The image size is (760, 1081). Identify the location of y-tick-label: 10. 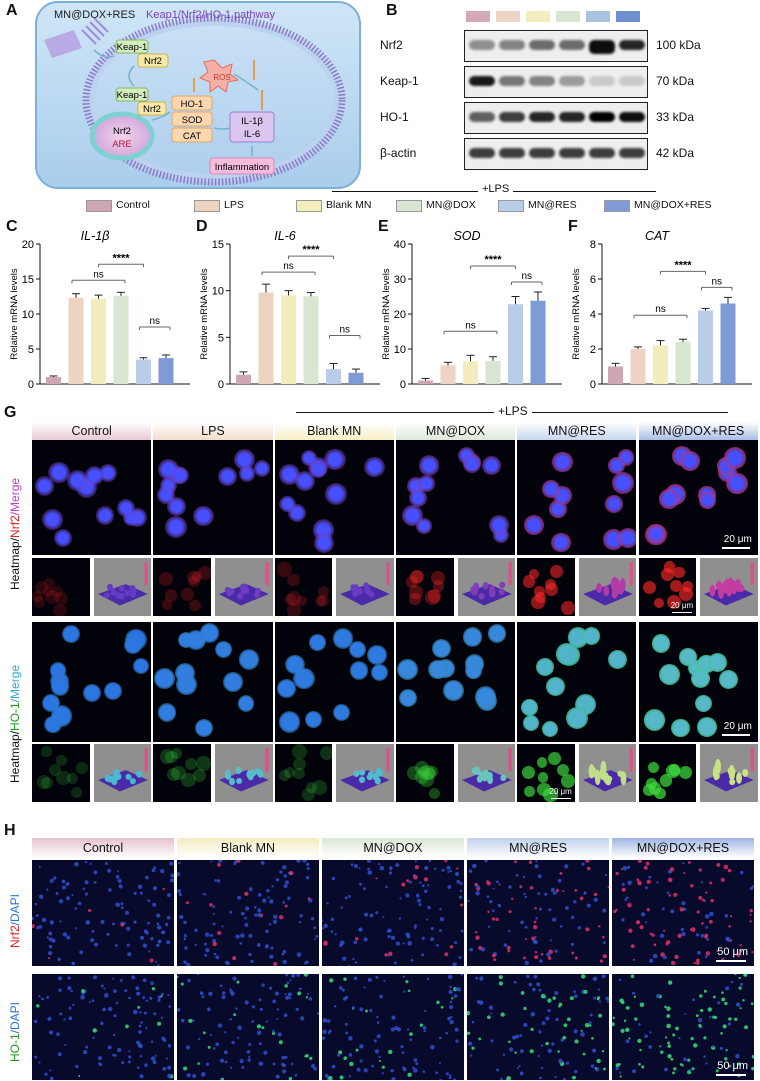
(400, 350).